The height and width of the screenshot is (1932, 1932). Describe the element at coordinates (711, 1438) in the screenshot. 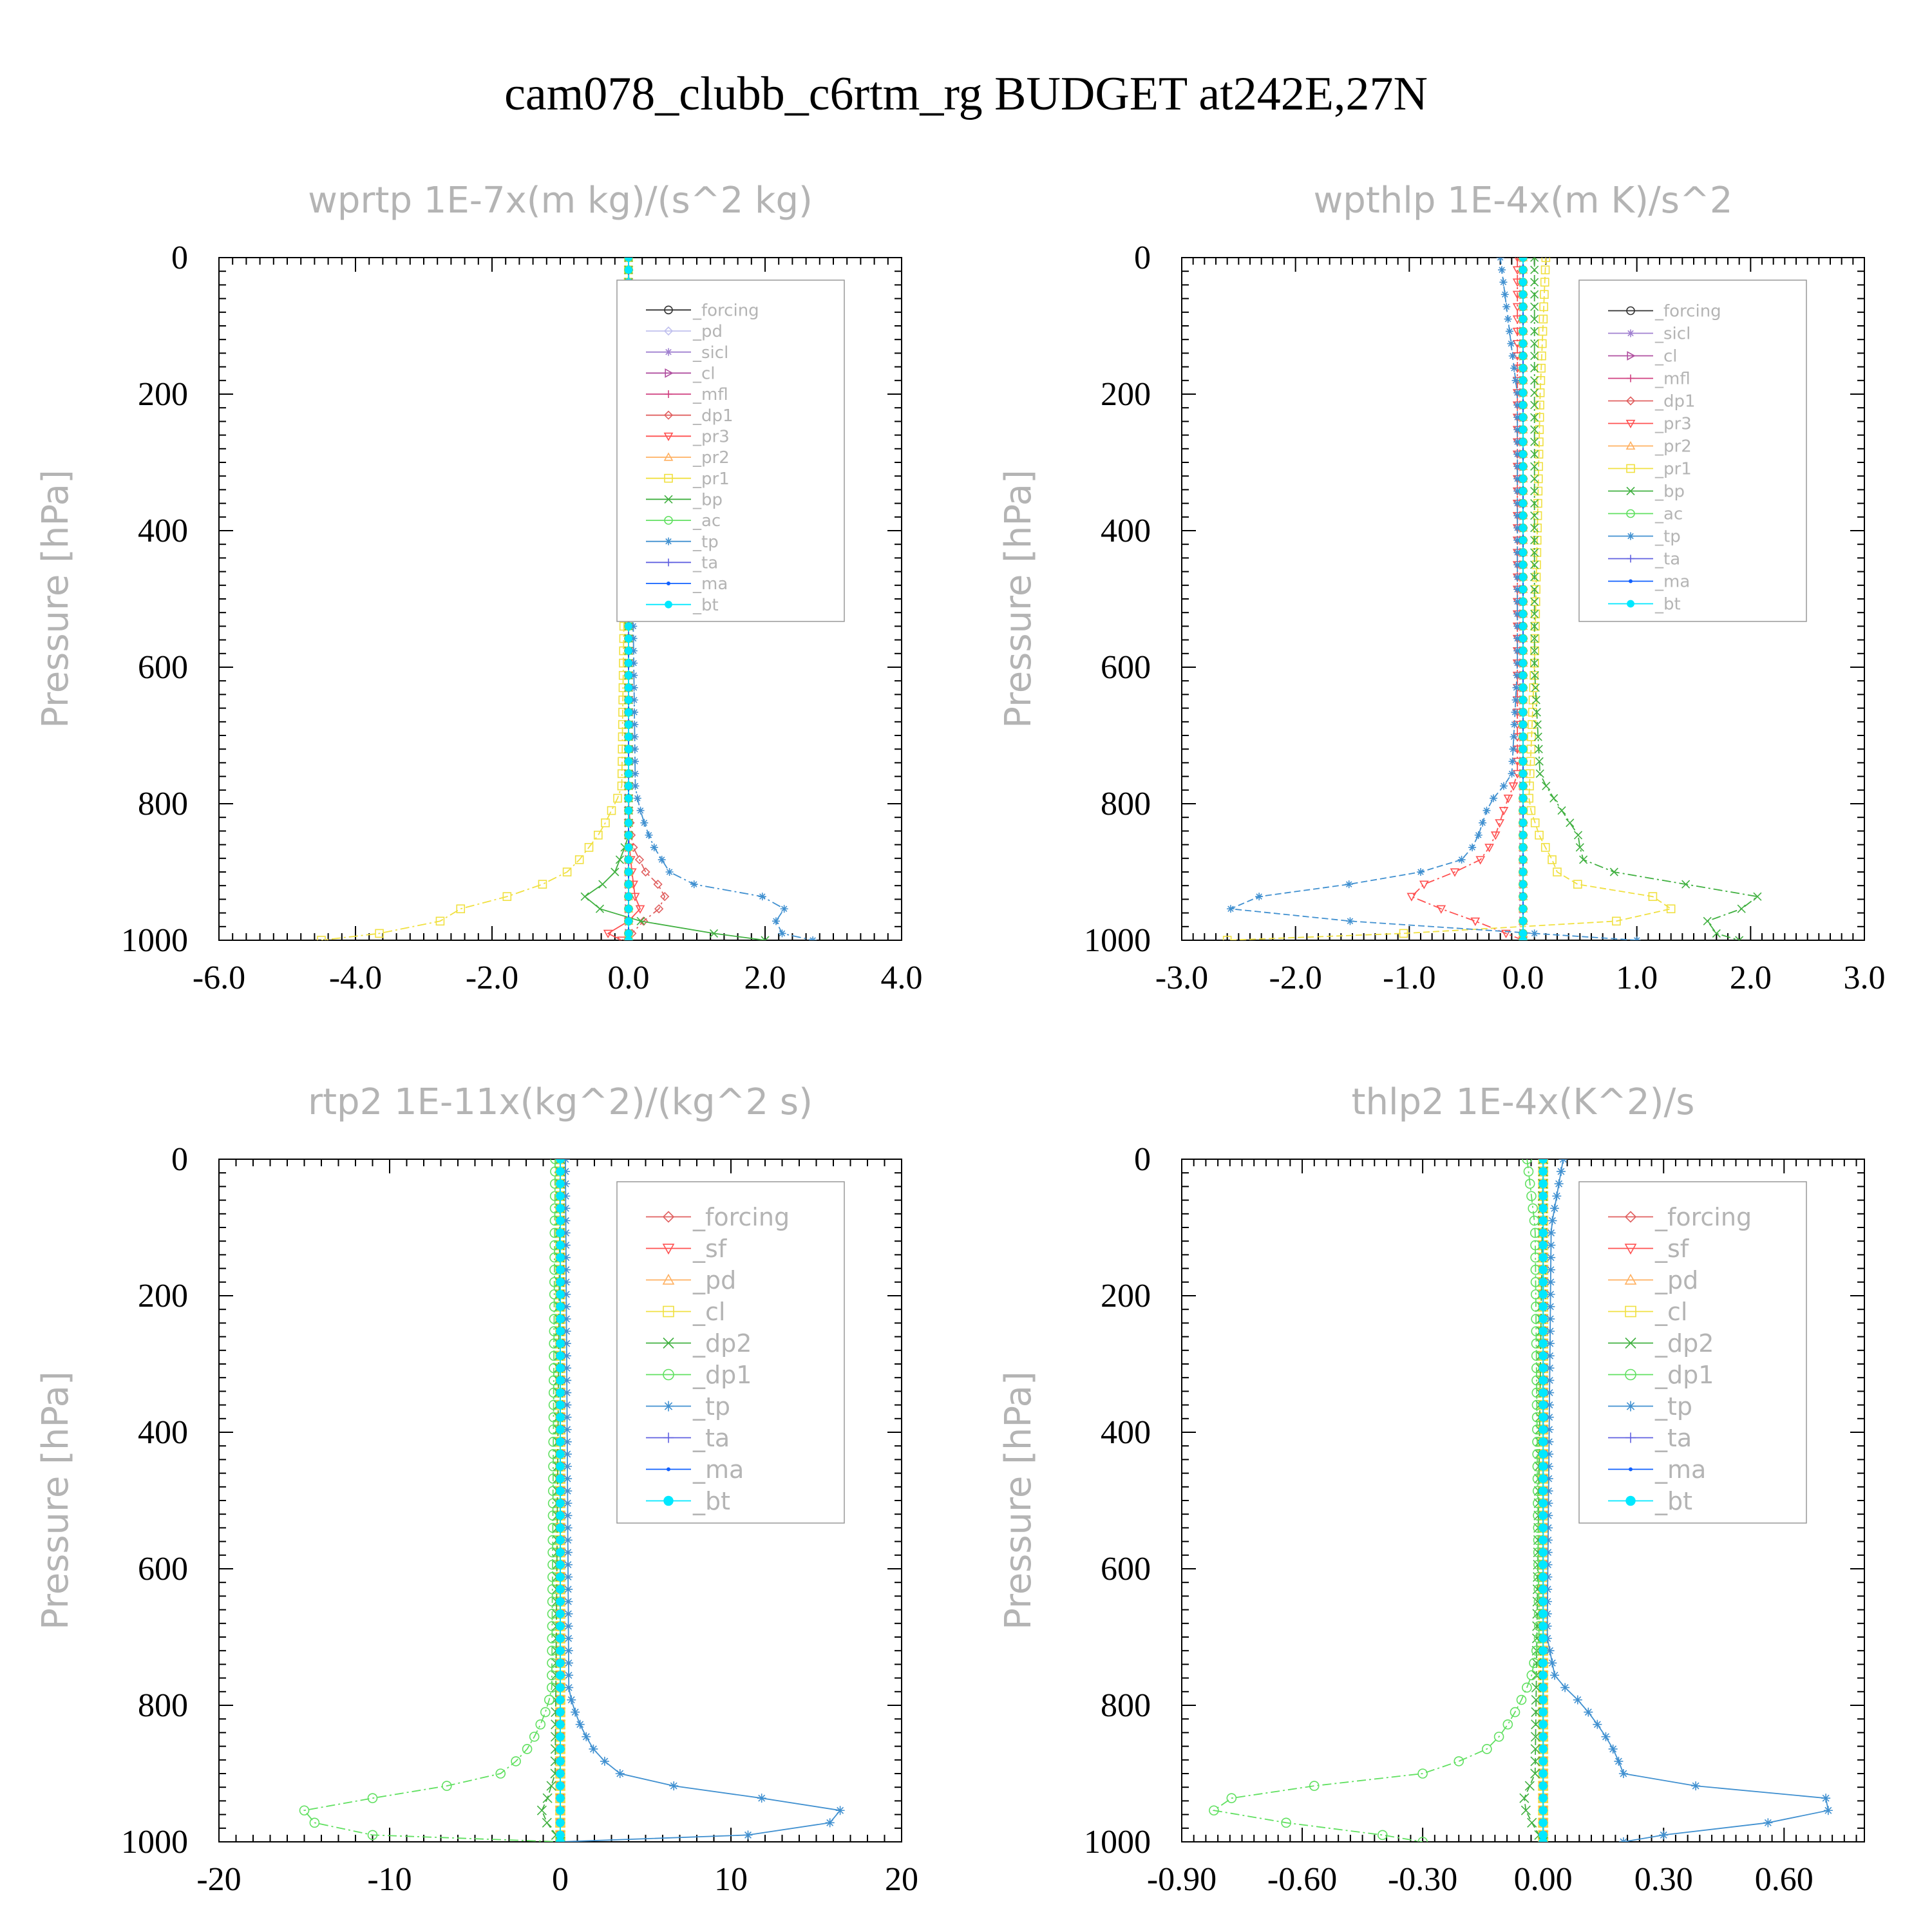

I see `legend-label: _ta` at that location.